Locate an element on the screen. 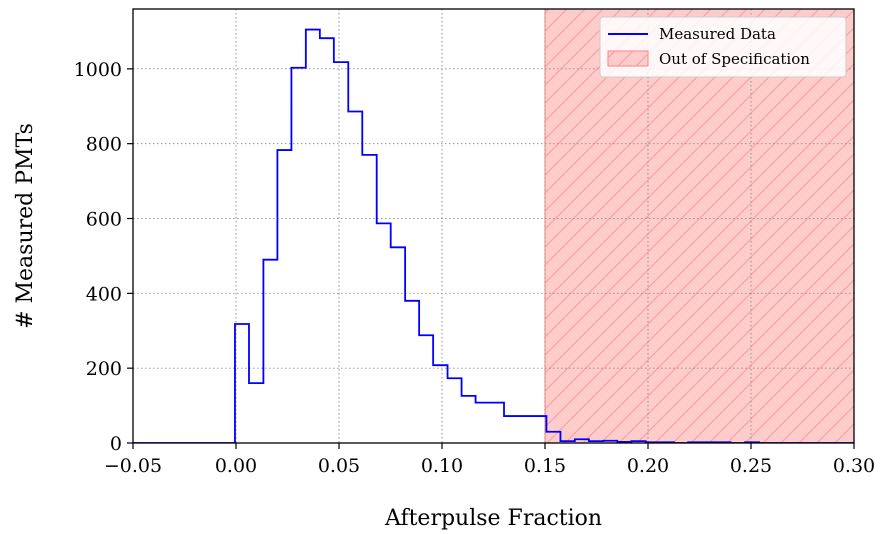  legend-measured-data-label: Measured Data is located at coordinates (717, 34).